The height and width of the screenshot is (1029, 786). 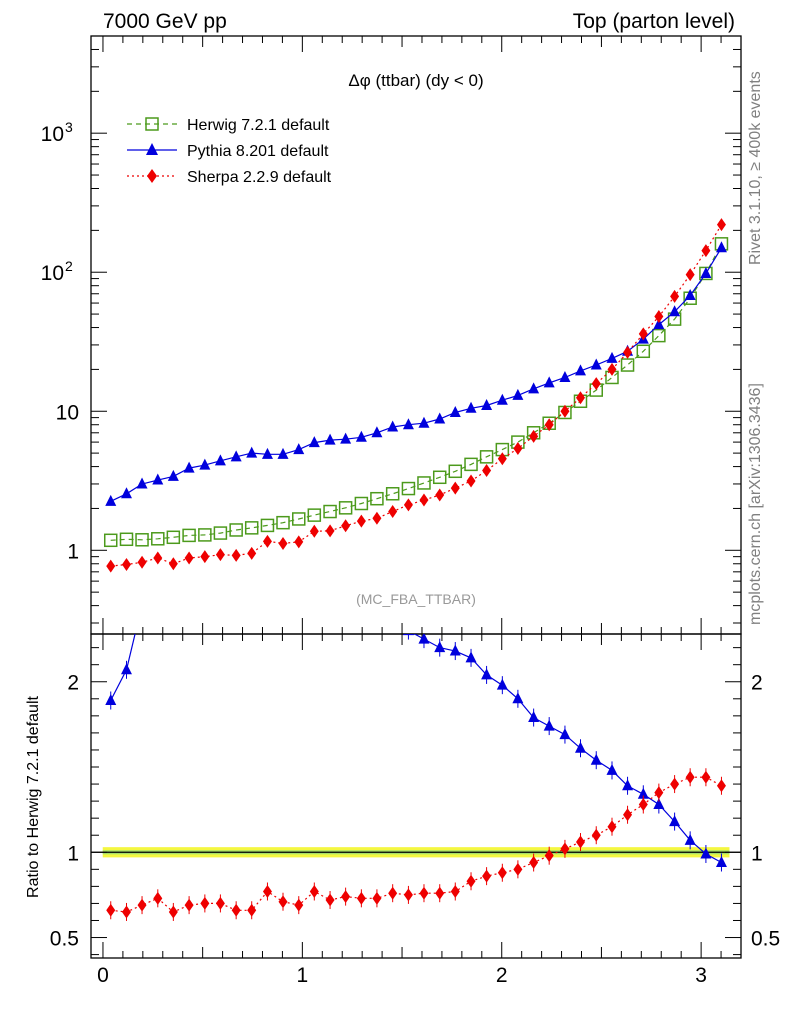 What do you see at coordinates (33, 797) in the screenshot?
I see `ratio-y-axis-label: Ratio to Herwig 7.2.1 default` at bounding box center [33, 797].